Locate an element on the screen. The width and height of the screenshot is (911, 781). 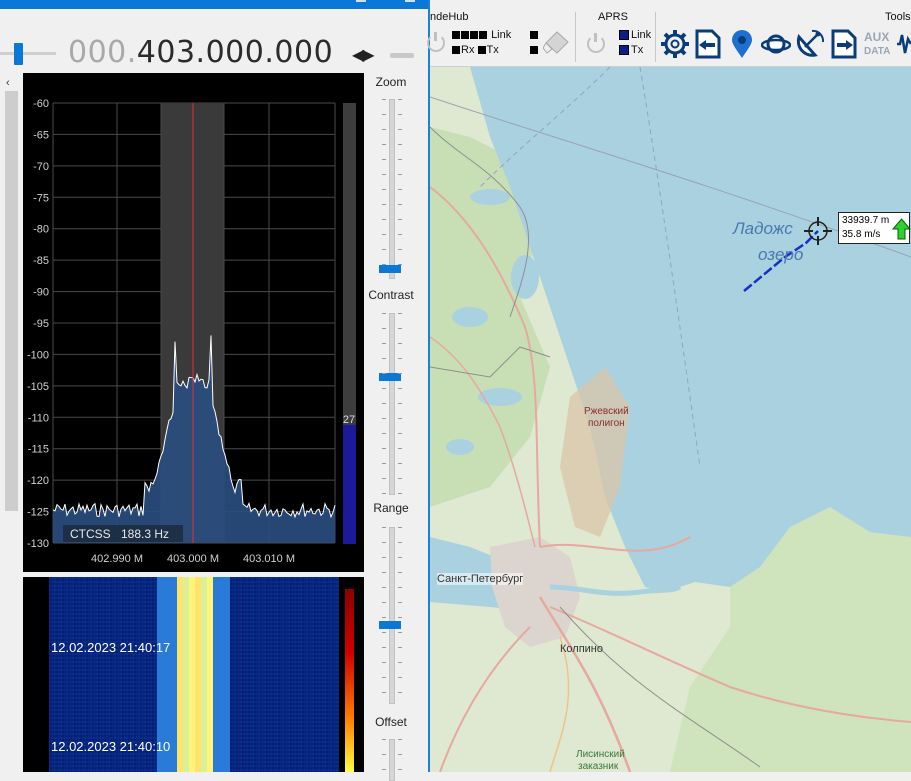
lake-label: озеро is located at coordinates (781, 254).